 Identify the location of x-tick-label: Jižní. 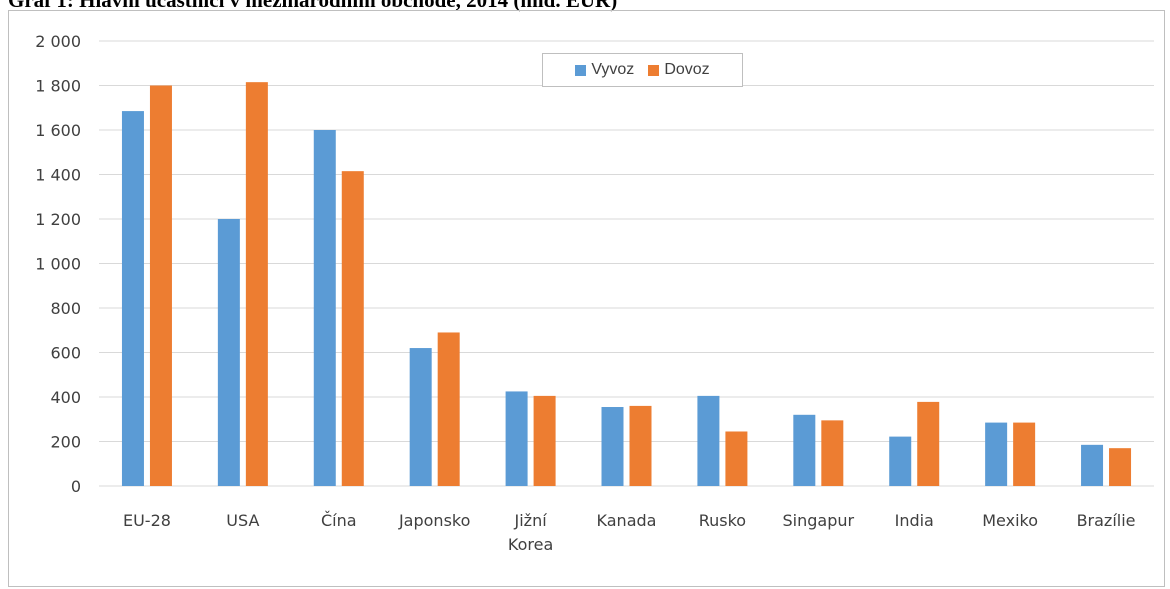
(531, 520).